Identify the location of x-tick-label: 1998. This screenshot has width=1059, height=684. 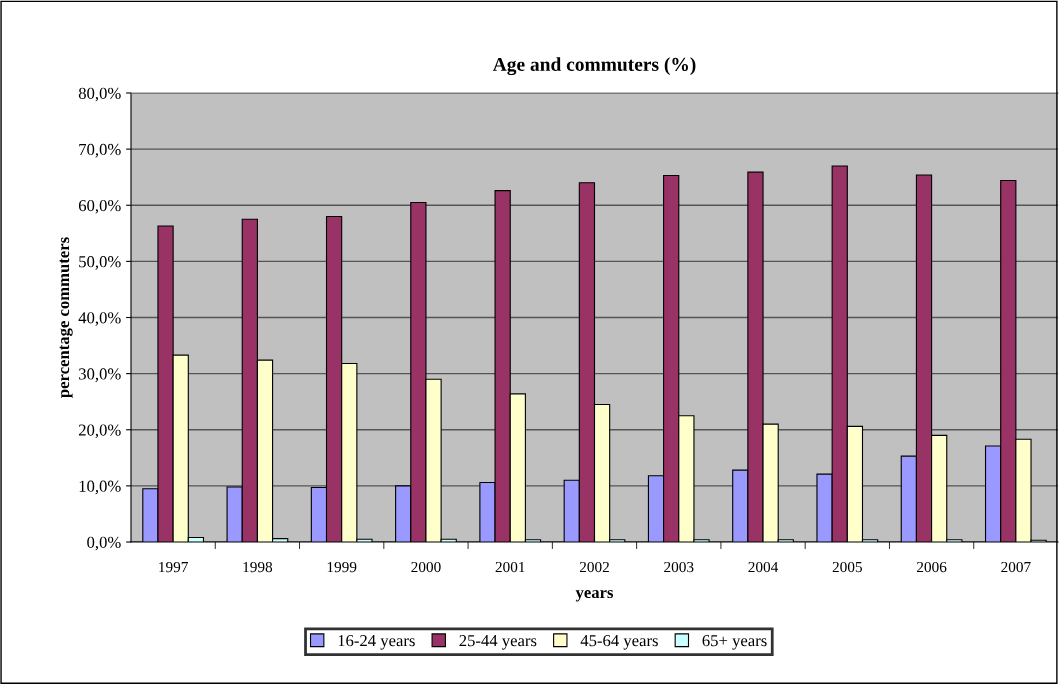
(258, 567).